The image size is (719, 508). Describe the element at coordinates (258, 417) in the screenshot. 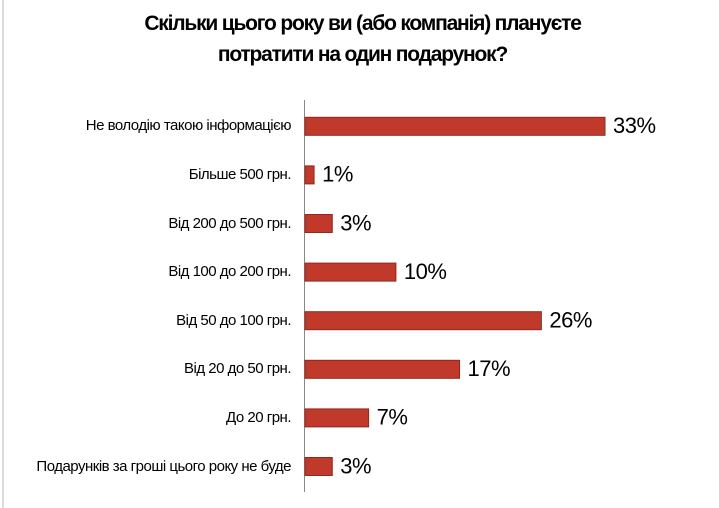

I see `category-label: До 20 грн.` at that location.